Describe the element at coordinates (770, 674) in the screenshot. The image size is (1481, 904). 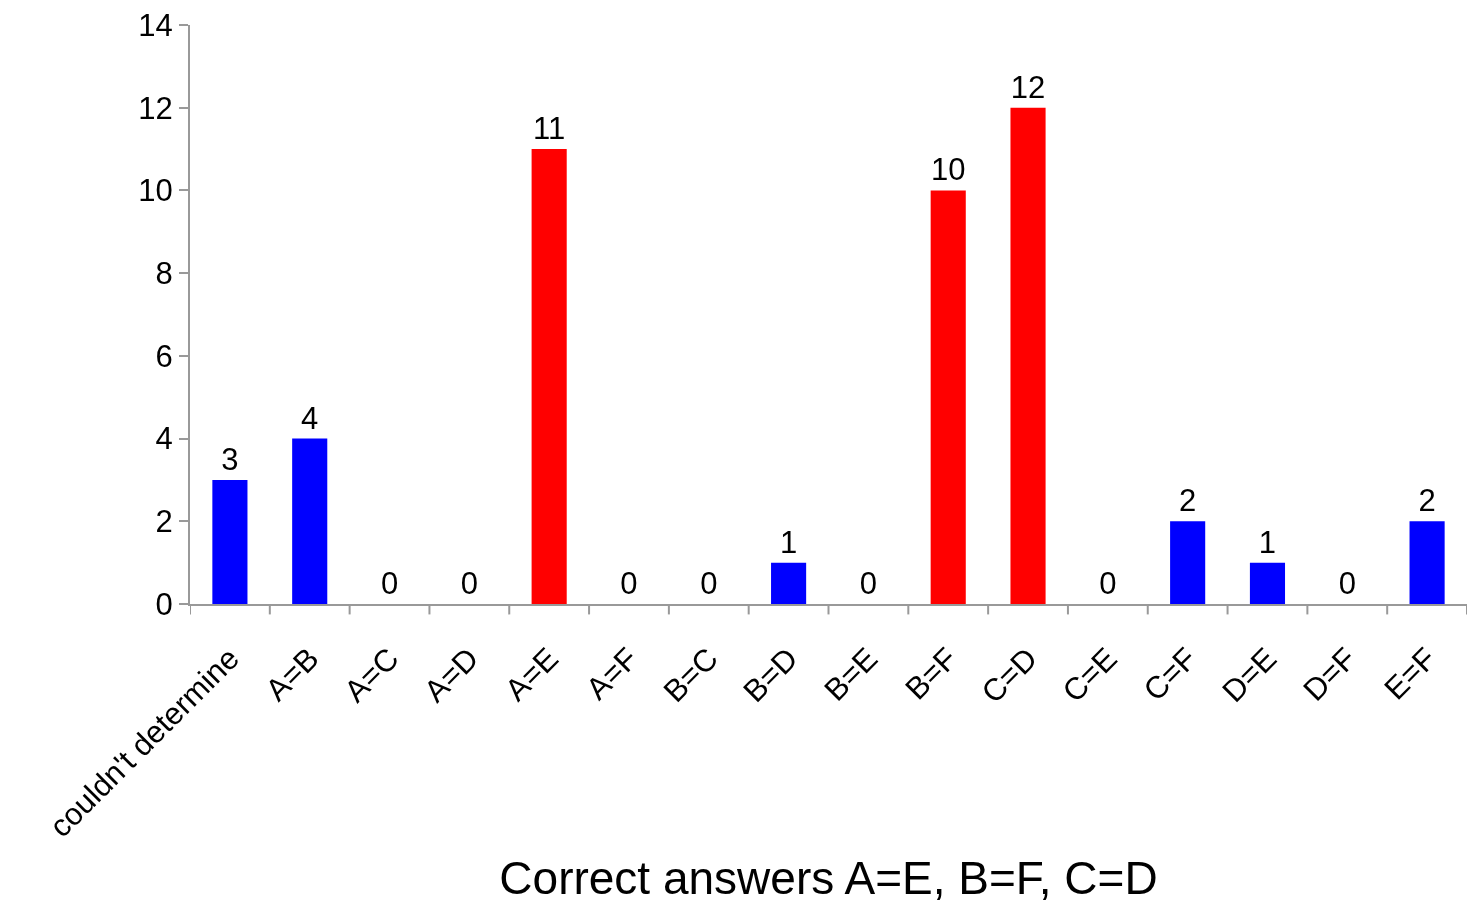
I see `x-tick-label: B=D` at that location.